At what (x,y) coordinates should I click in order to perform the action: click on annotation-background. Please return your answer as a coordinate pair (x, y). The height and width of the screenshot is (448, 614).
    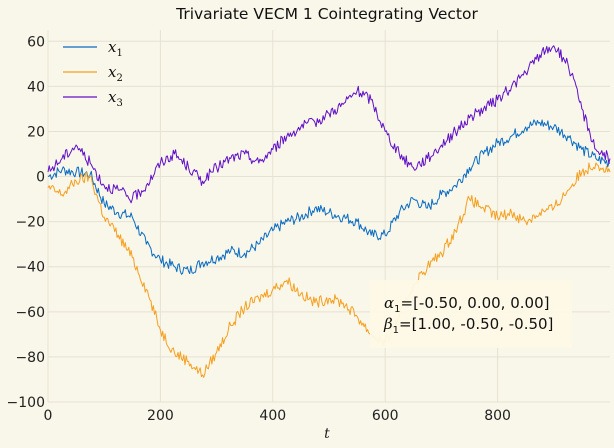
    Looking at the image, I should click on (471, 314).